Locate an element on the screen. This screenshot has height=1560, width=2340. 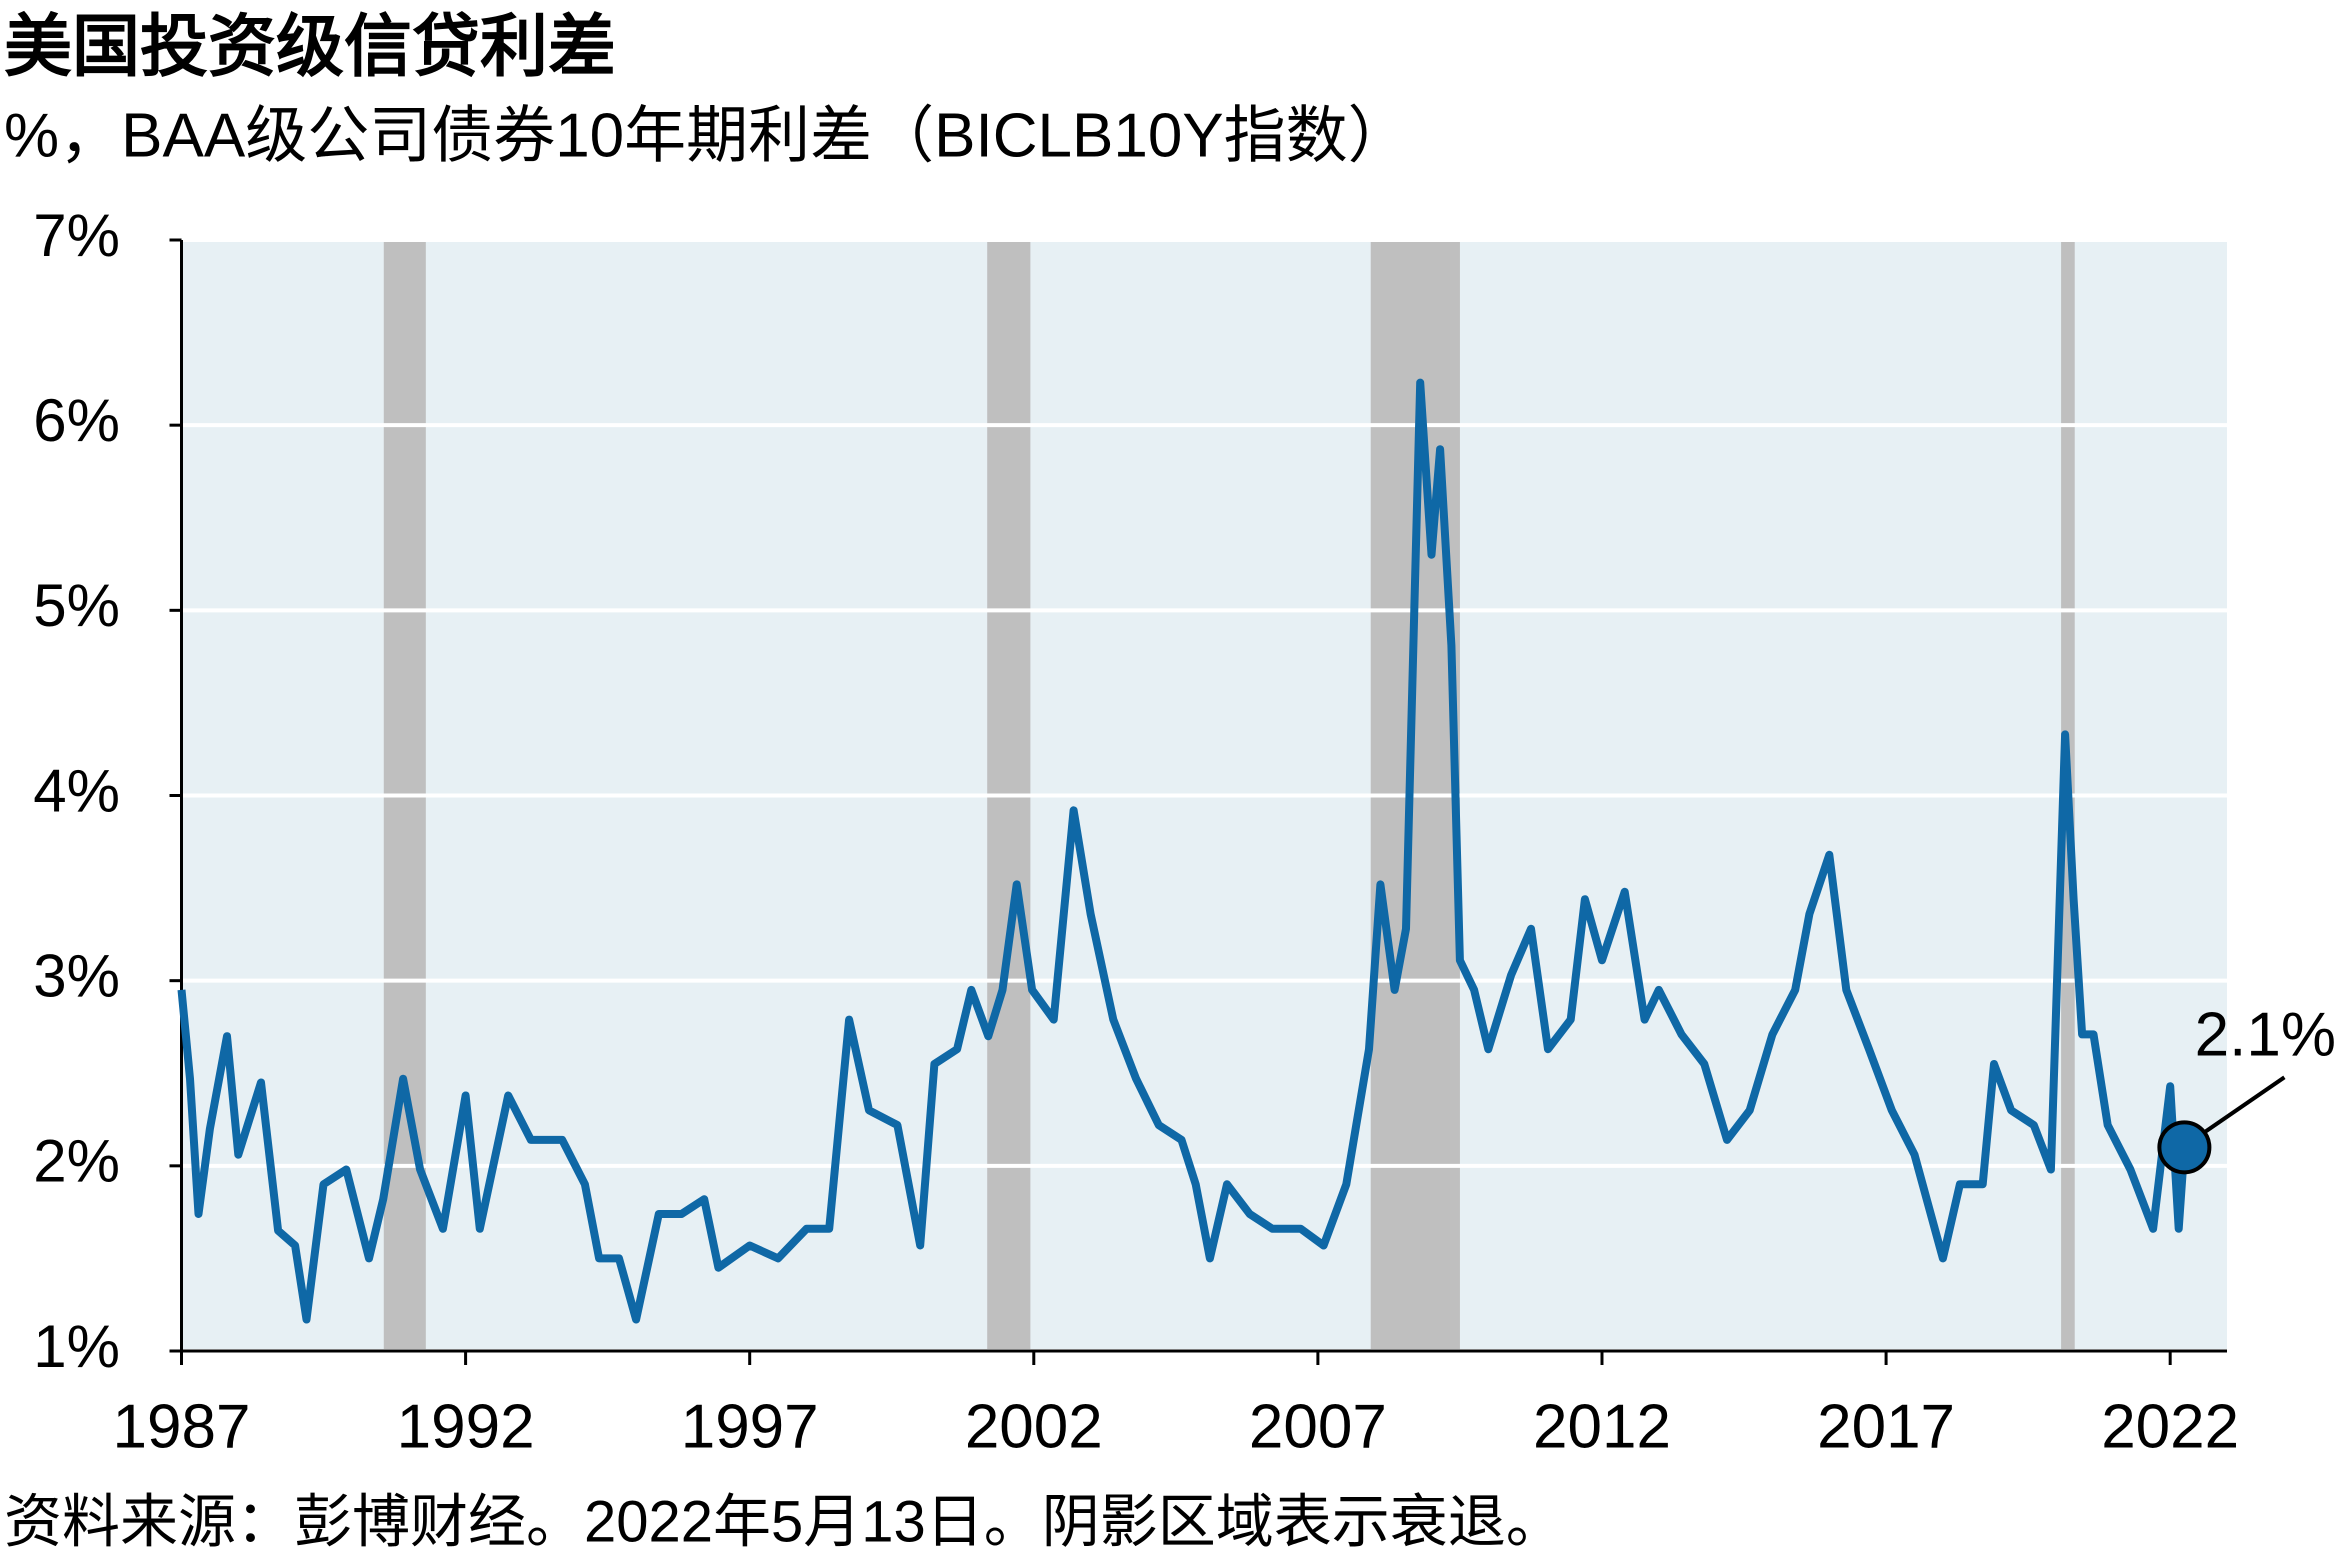
y-tick-label: 2% is located at coordinates (76, 1161).